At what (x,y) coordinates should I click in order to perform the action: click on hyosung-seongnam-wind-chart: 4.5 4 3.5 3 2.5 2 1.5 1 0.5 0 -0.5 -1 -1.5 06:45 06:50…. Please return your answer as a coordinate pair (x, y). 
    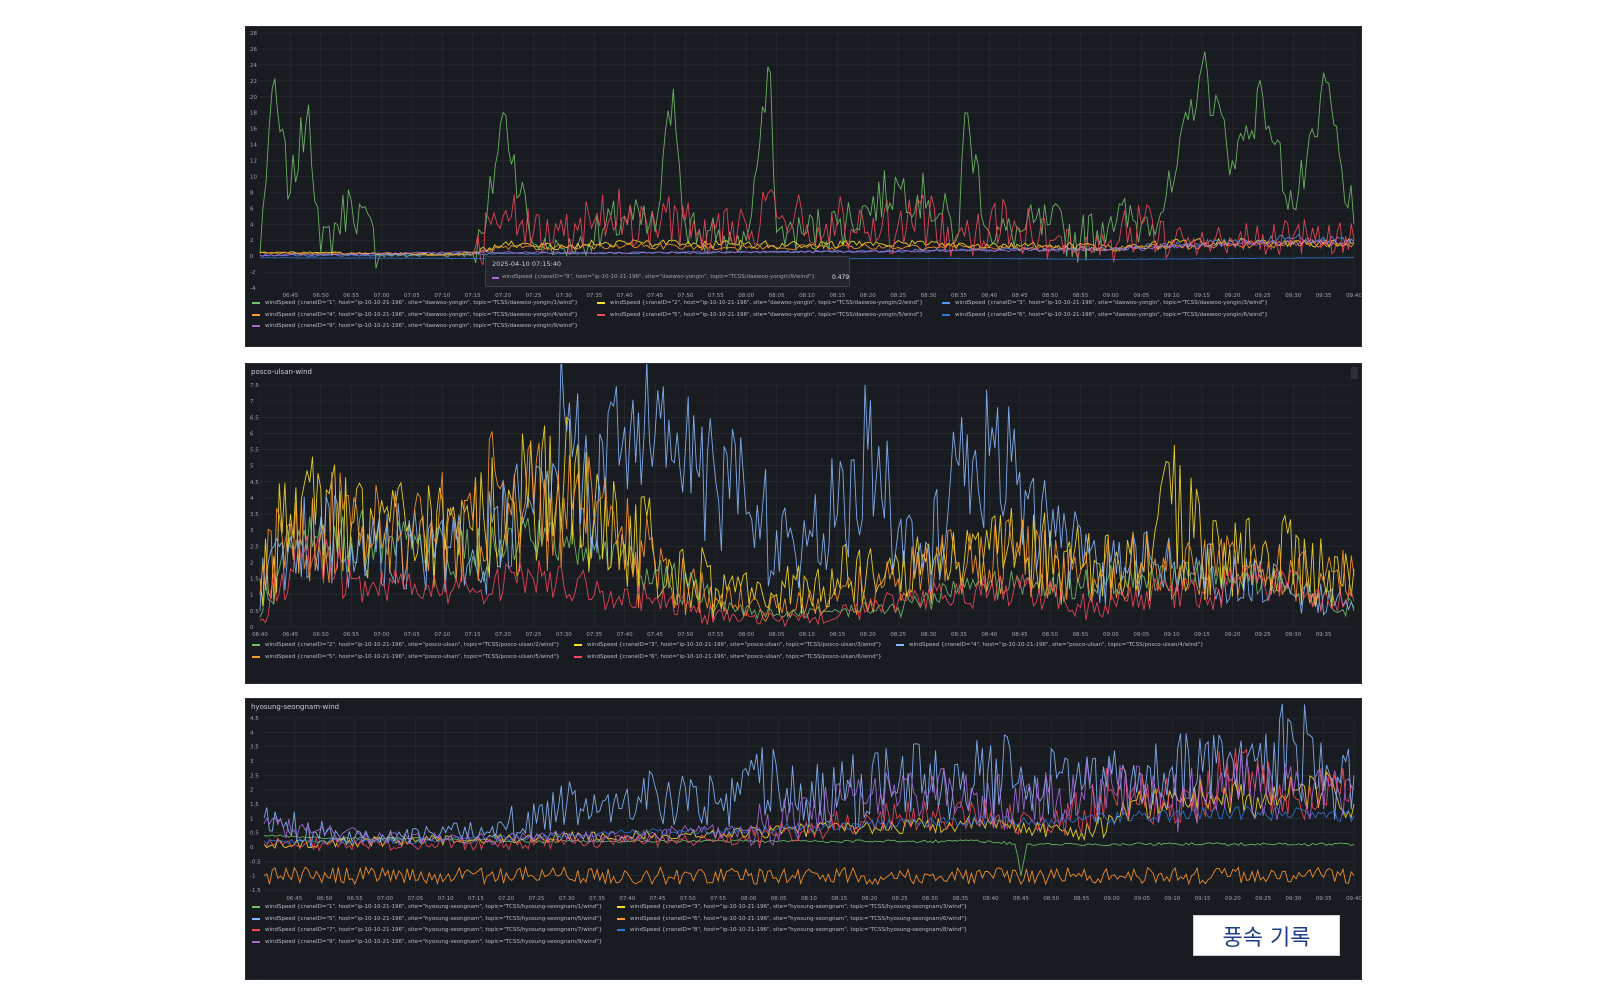
    Looking at the image, I should click on (806, 802).